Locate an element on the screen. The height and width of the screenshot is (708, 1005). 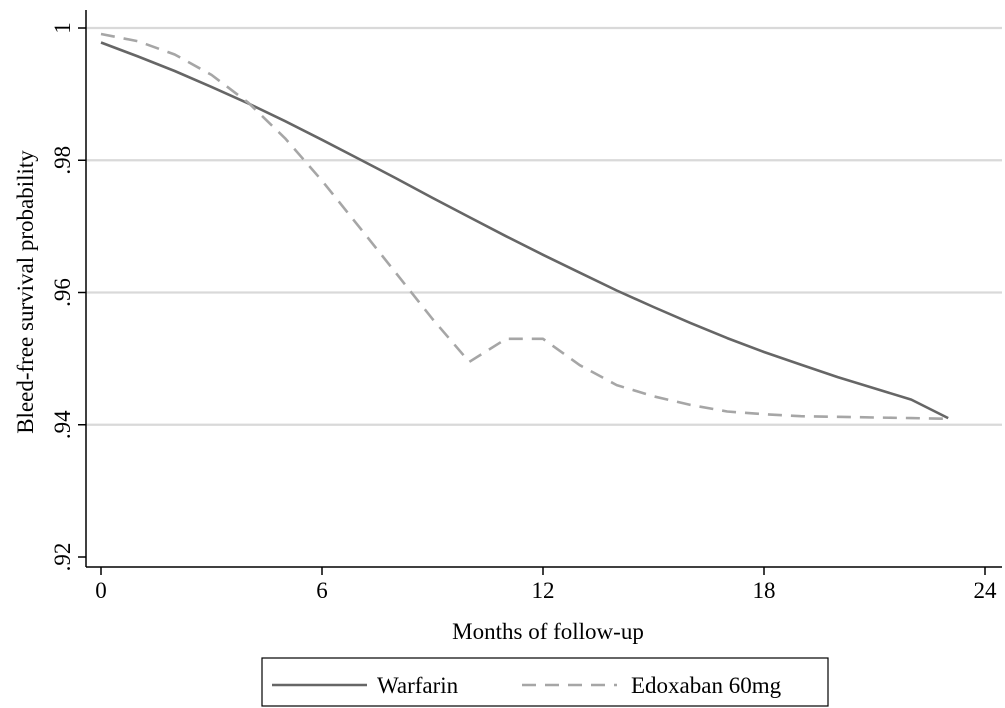
x-ticks: 0 6 12 18 24 is located at coordinates (546, 585).